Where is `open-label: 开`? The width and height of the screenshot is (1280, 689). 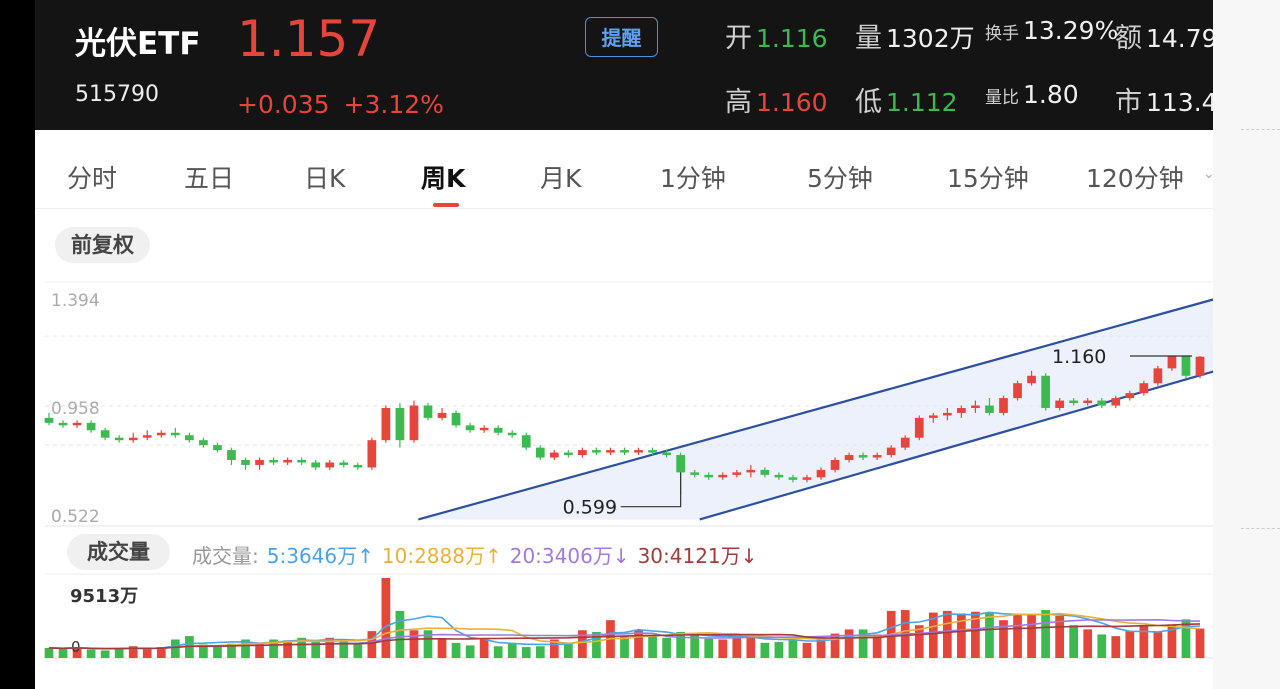 open-label: 开 is located at coordinates (738, 38).